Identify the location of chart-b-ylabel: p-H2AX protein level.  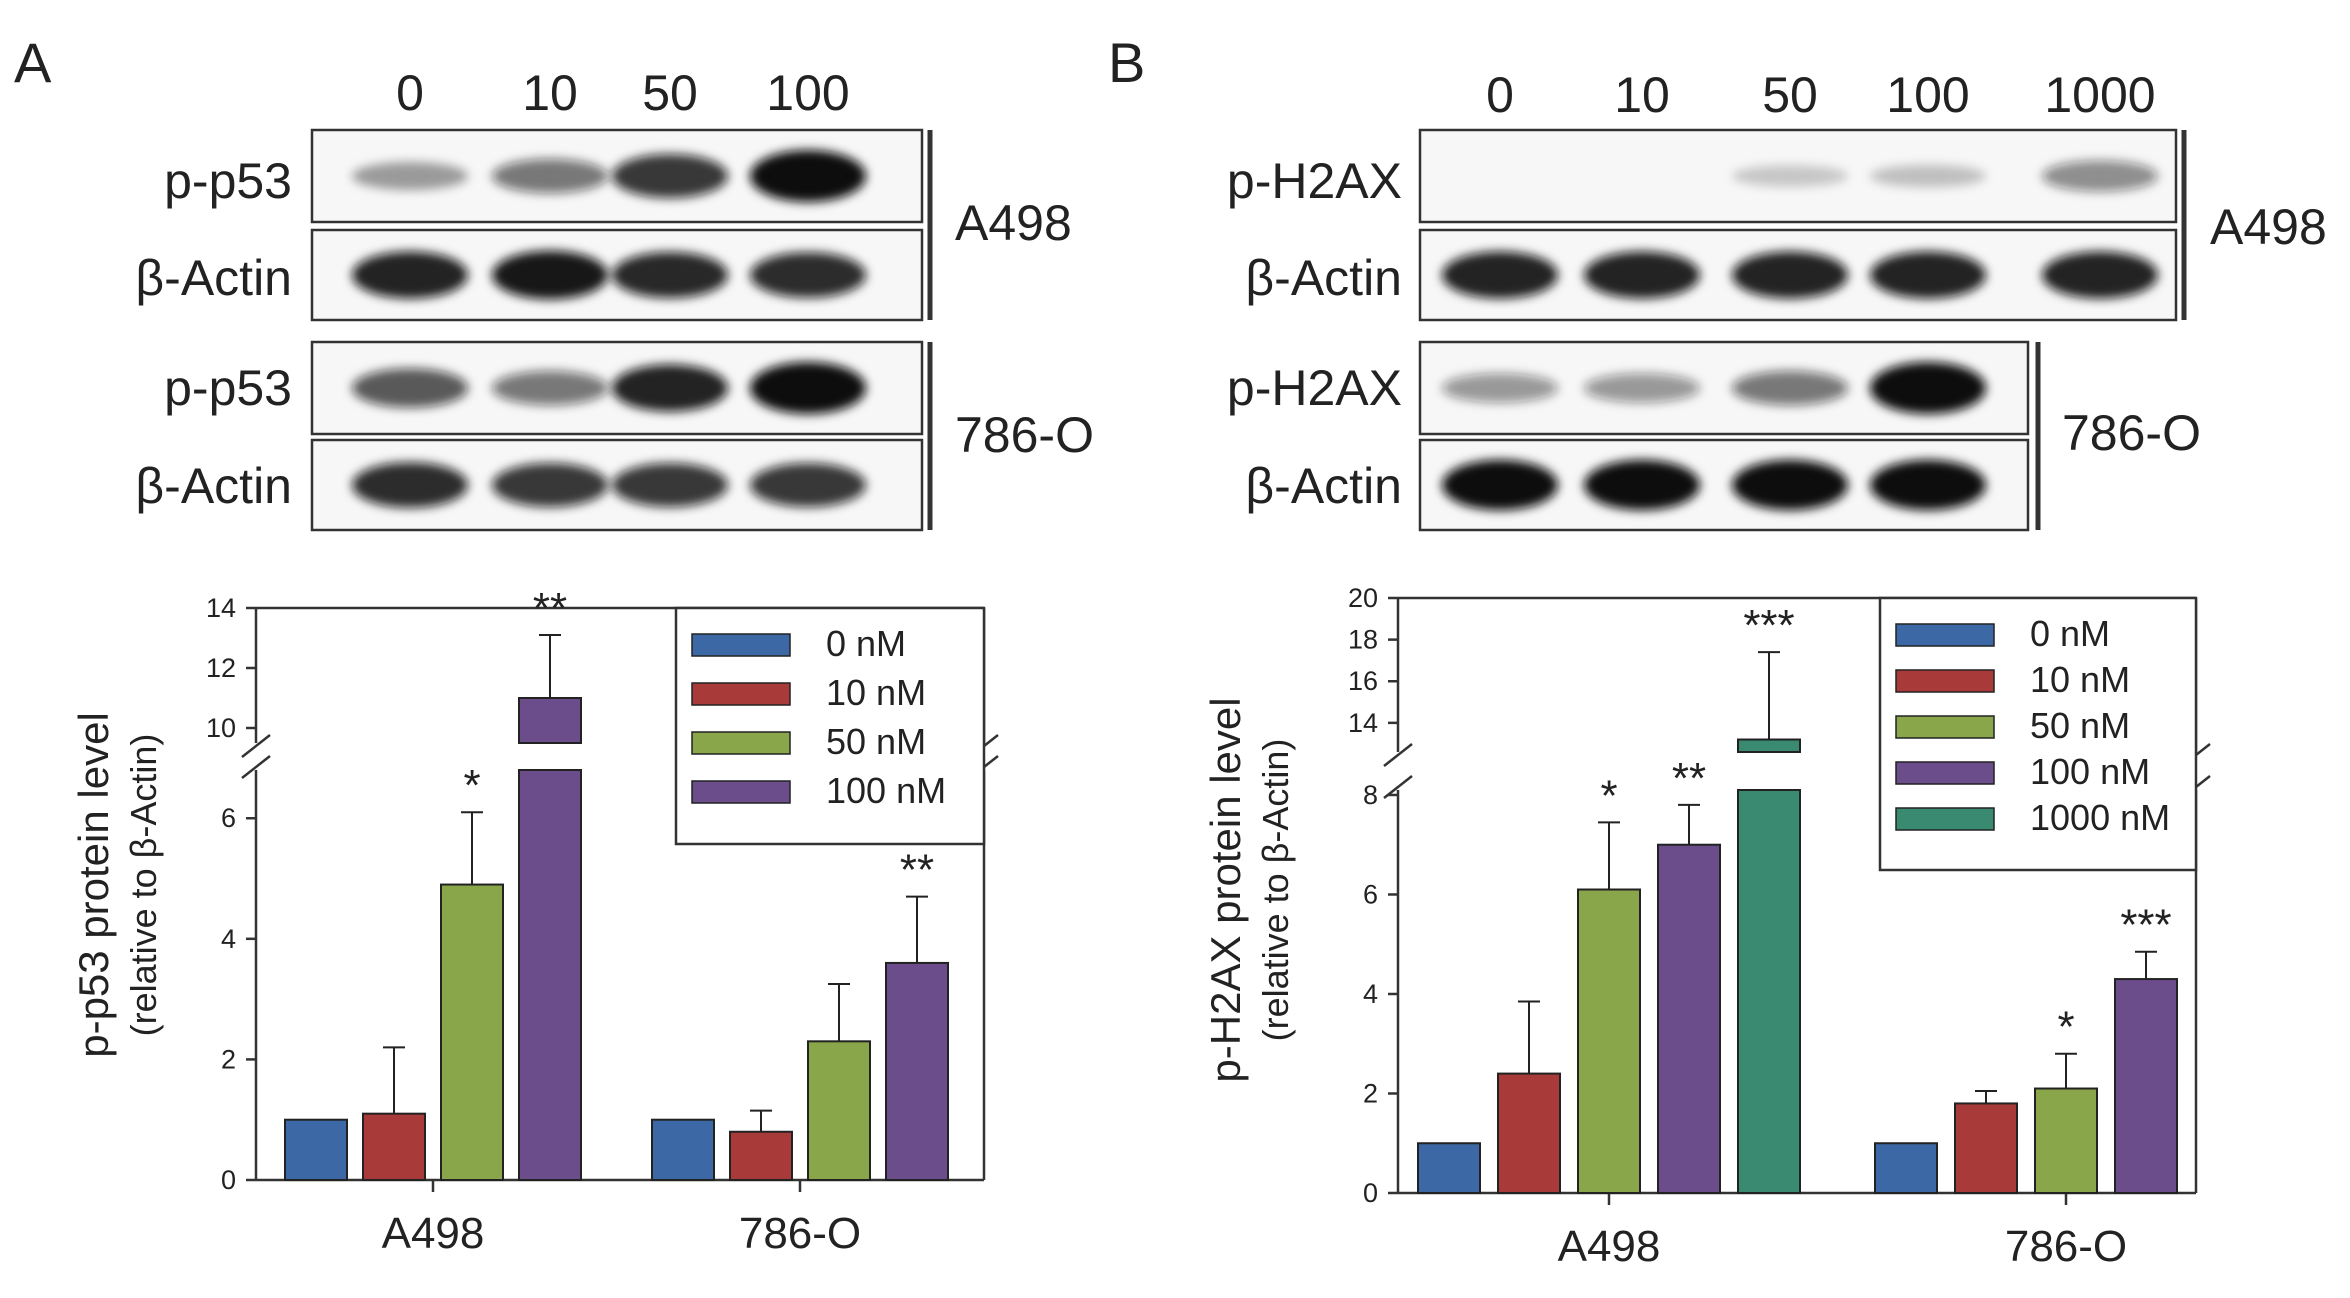
(1225, 889).